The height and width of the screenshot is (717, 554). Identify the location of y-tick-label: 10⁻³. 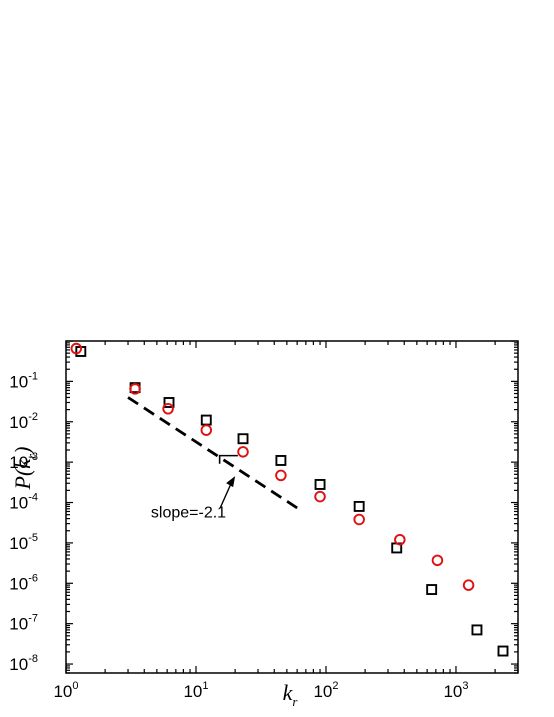
(23, 461).